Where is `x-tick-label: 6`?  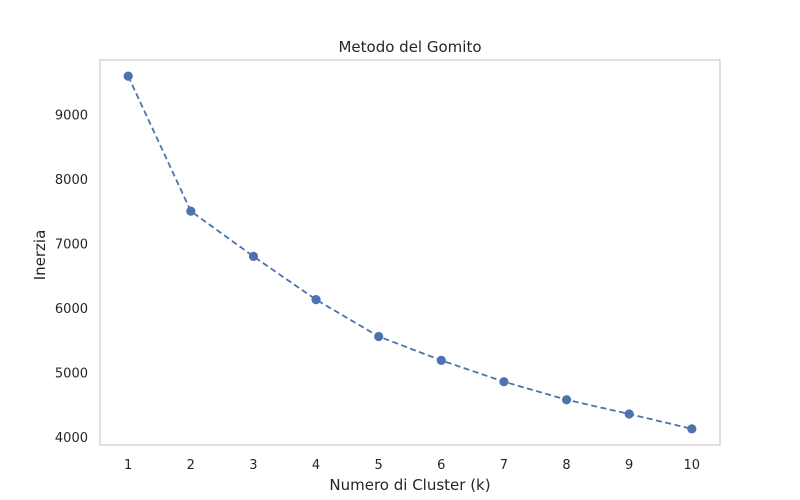 x-tick-label: 6 is located at coordinates (441, 465).